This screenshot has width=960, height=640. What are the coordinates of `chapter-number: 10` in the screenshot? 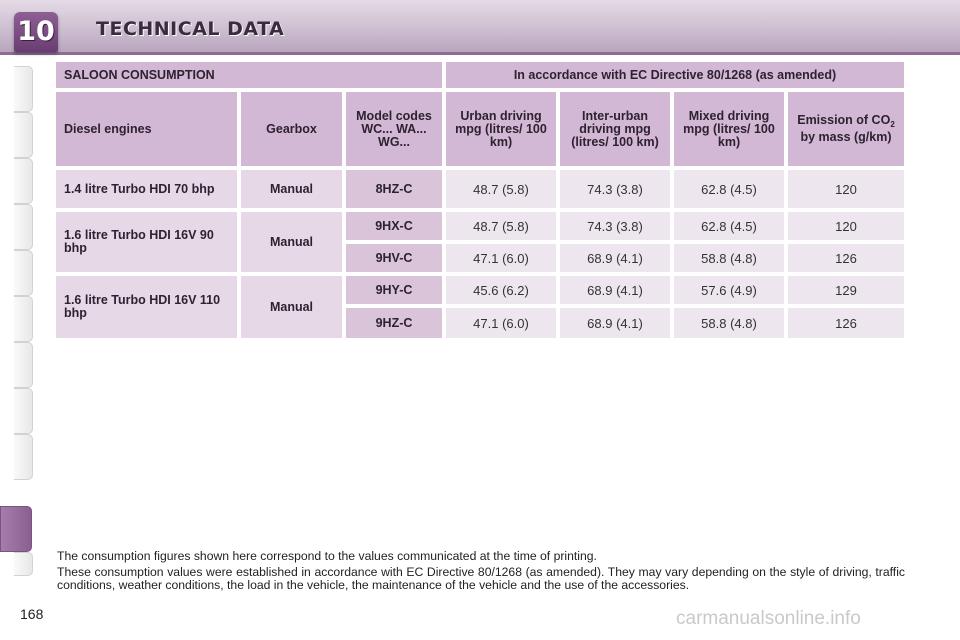 It's located at (36, 31).